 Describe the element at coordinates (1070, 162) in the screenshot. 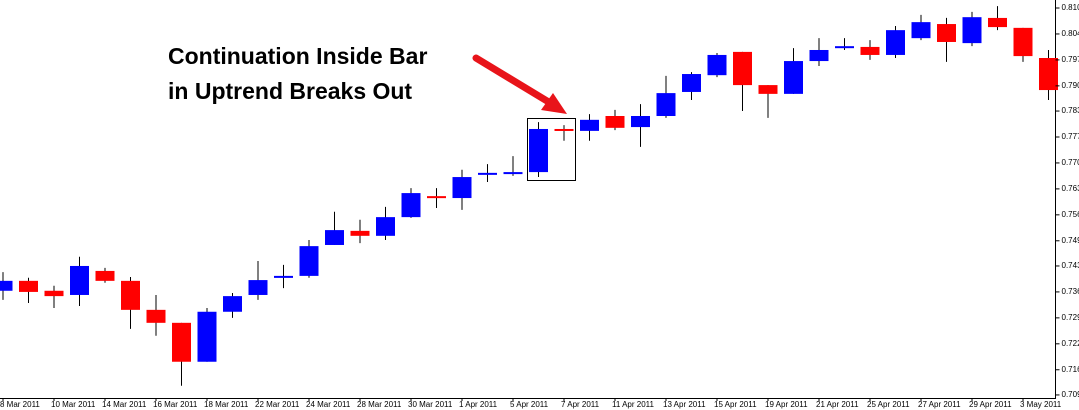

I see `y-tick-label: 0.7702` at that location.